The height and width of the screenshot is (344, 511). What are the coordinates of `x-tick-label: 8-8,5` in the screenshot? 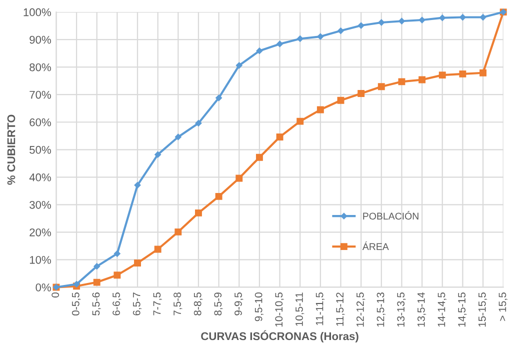 It's located at (198, 304).